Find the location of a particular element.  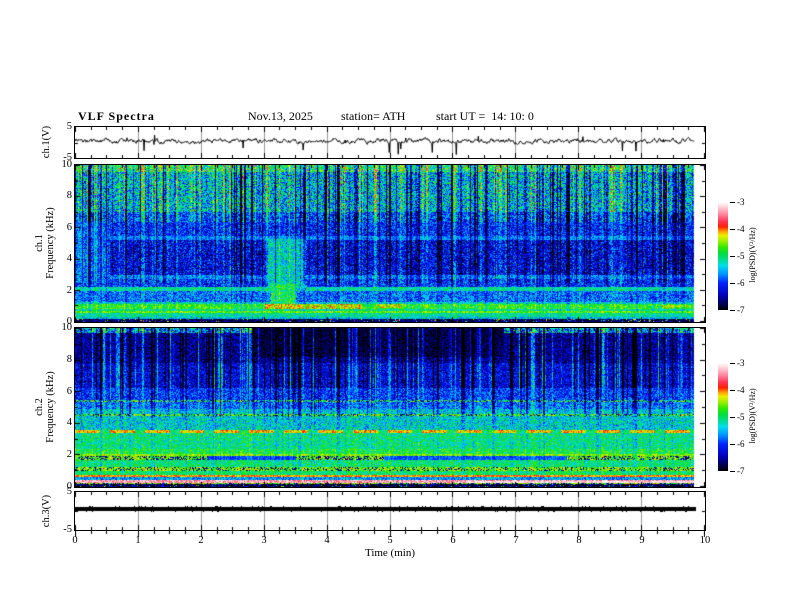

time-tick-label: 4 is located at coordinates (327, 540).